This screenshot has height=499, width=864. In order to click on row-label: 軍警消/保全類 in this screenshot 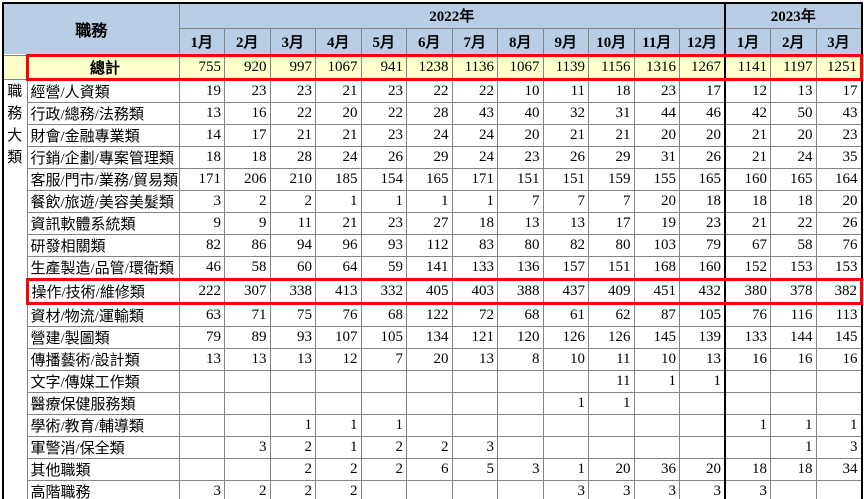, I will do `click(103, 447)`.